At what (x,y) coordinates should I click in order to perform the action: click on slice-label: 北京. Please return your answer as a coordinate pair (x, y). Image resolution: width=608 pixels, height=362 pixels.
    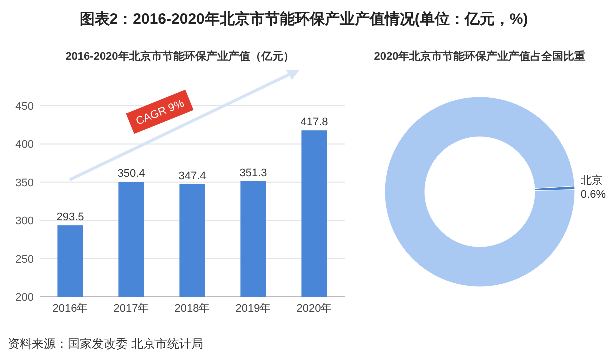
    Looking at the image, I should click on (591, 180).